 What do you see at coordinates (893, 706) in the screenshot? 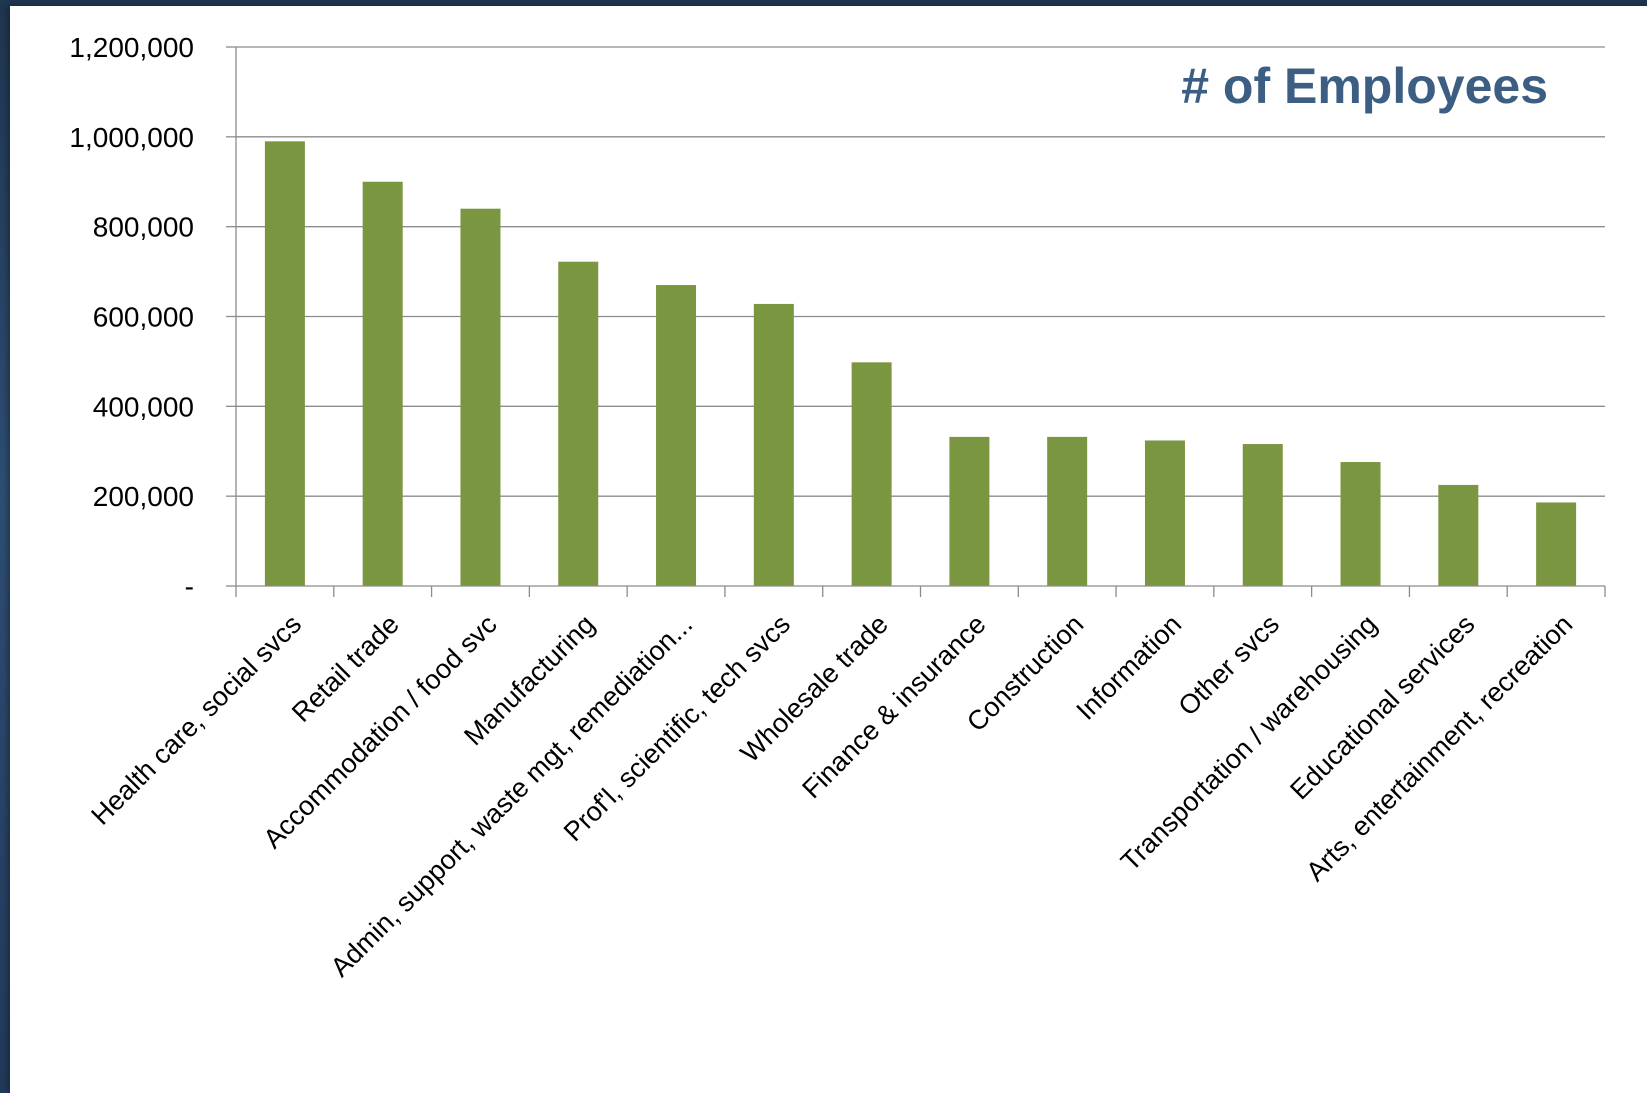
I see `x-category-label: Finance & insurance` at bounding box center [893, 706].